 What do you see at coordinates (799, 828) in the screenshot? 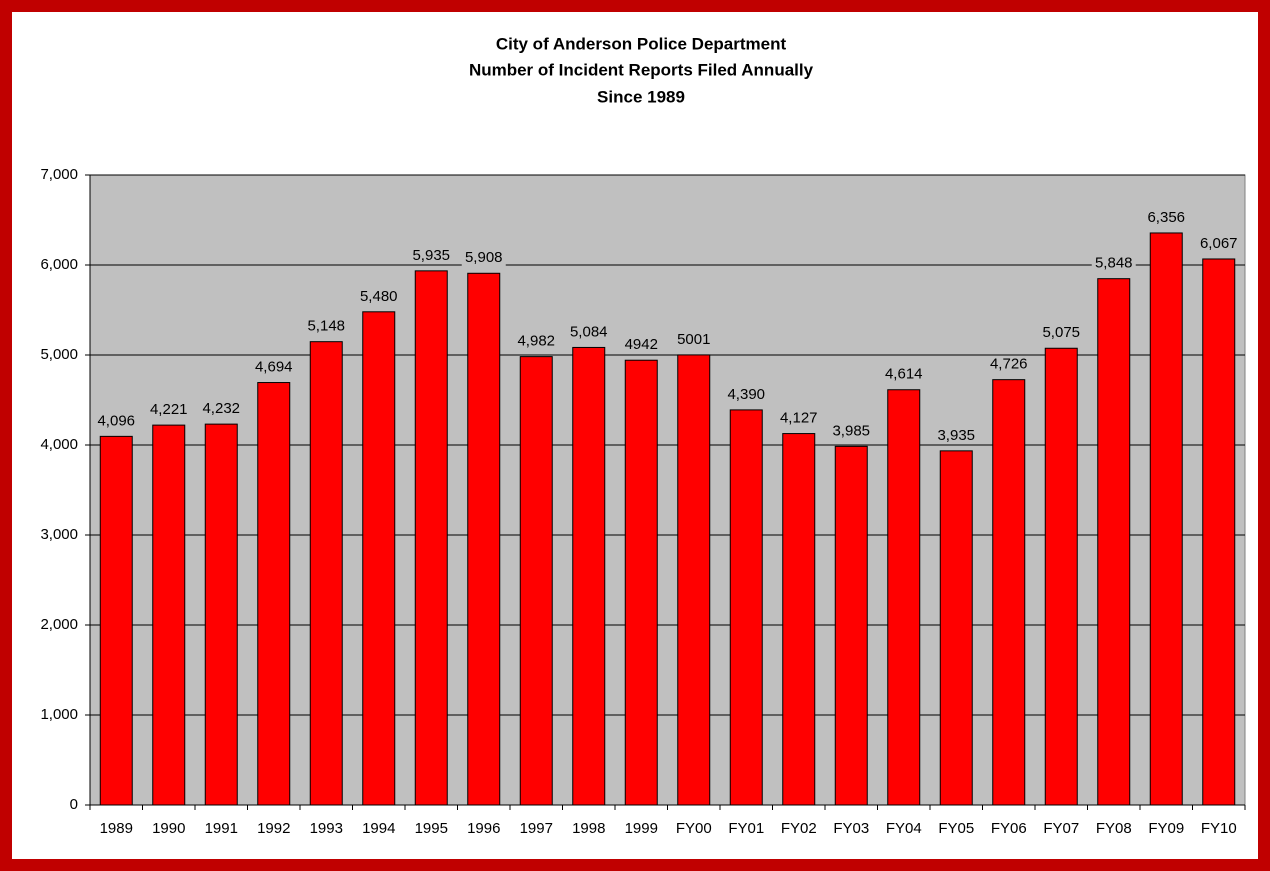
I see `x-tick-label: FY02` at bounding box center [799, 828].